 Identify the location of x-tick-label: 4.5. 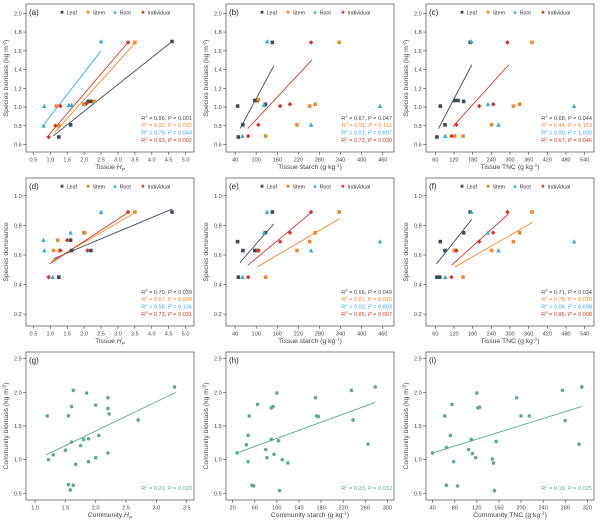
(169, 161).